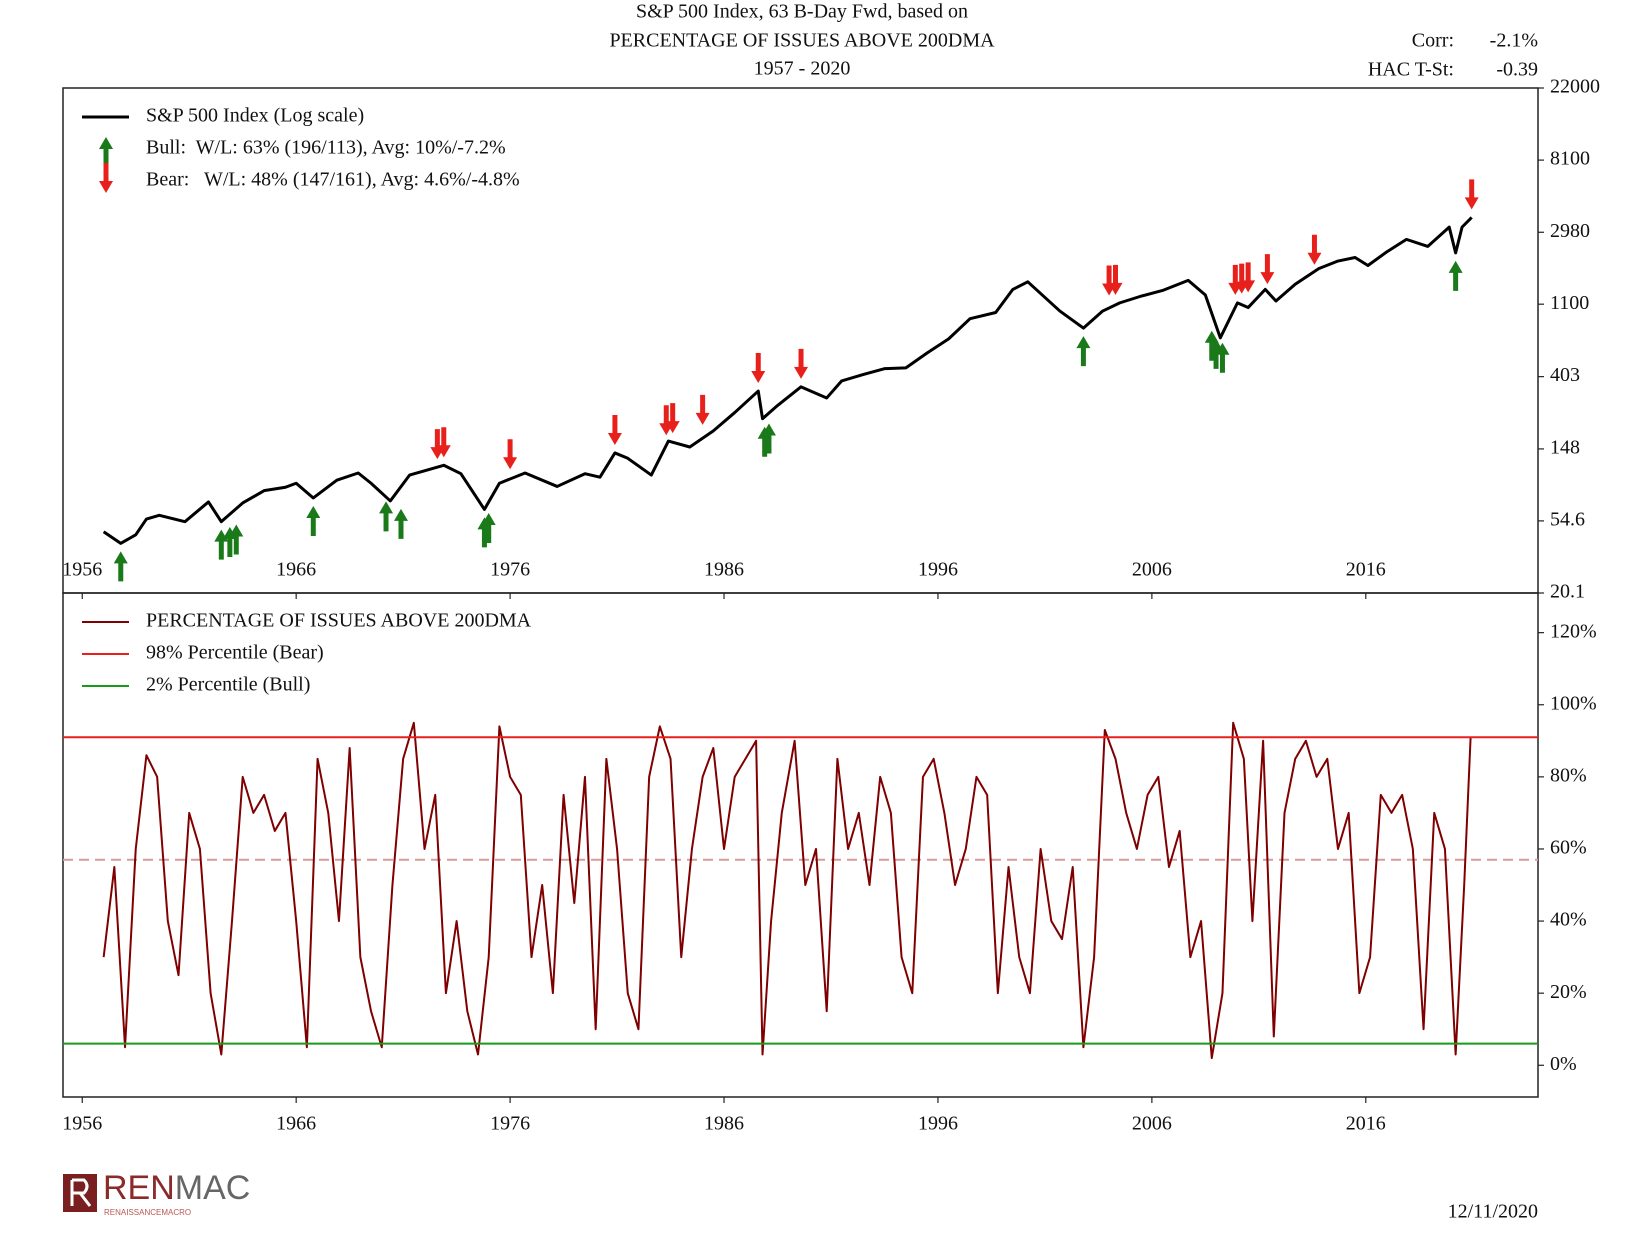 The width and height of the screenshot is (1636, 1258). Describe the element at coordinates (213, 1188) in the screenshot. I see `logo-part: MAC` at that location.